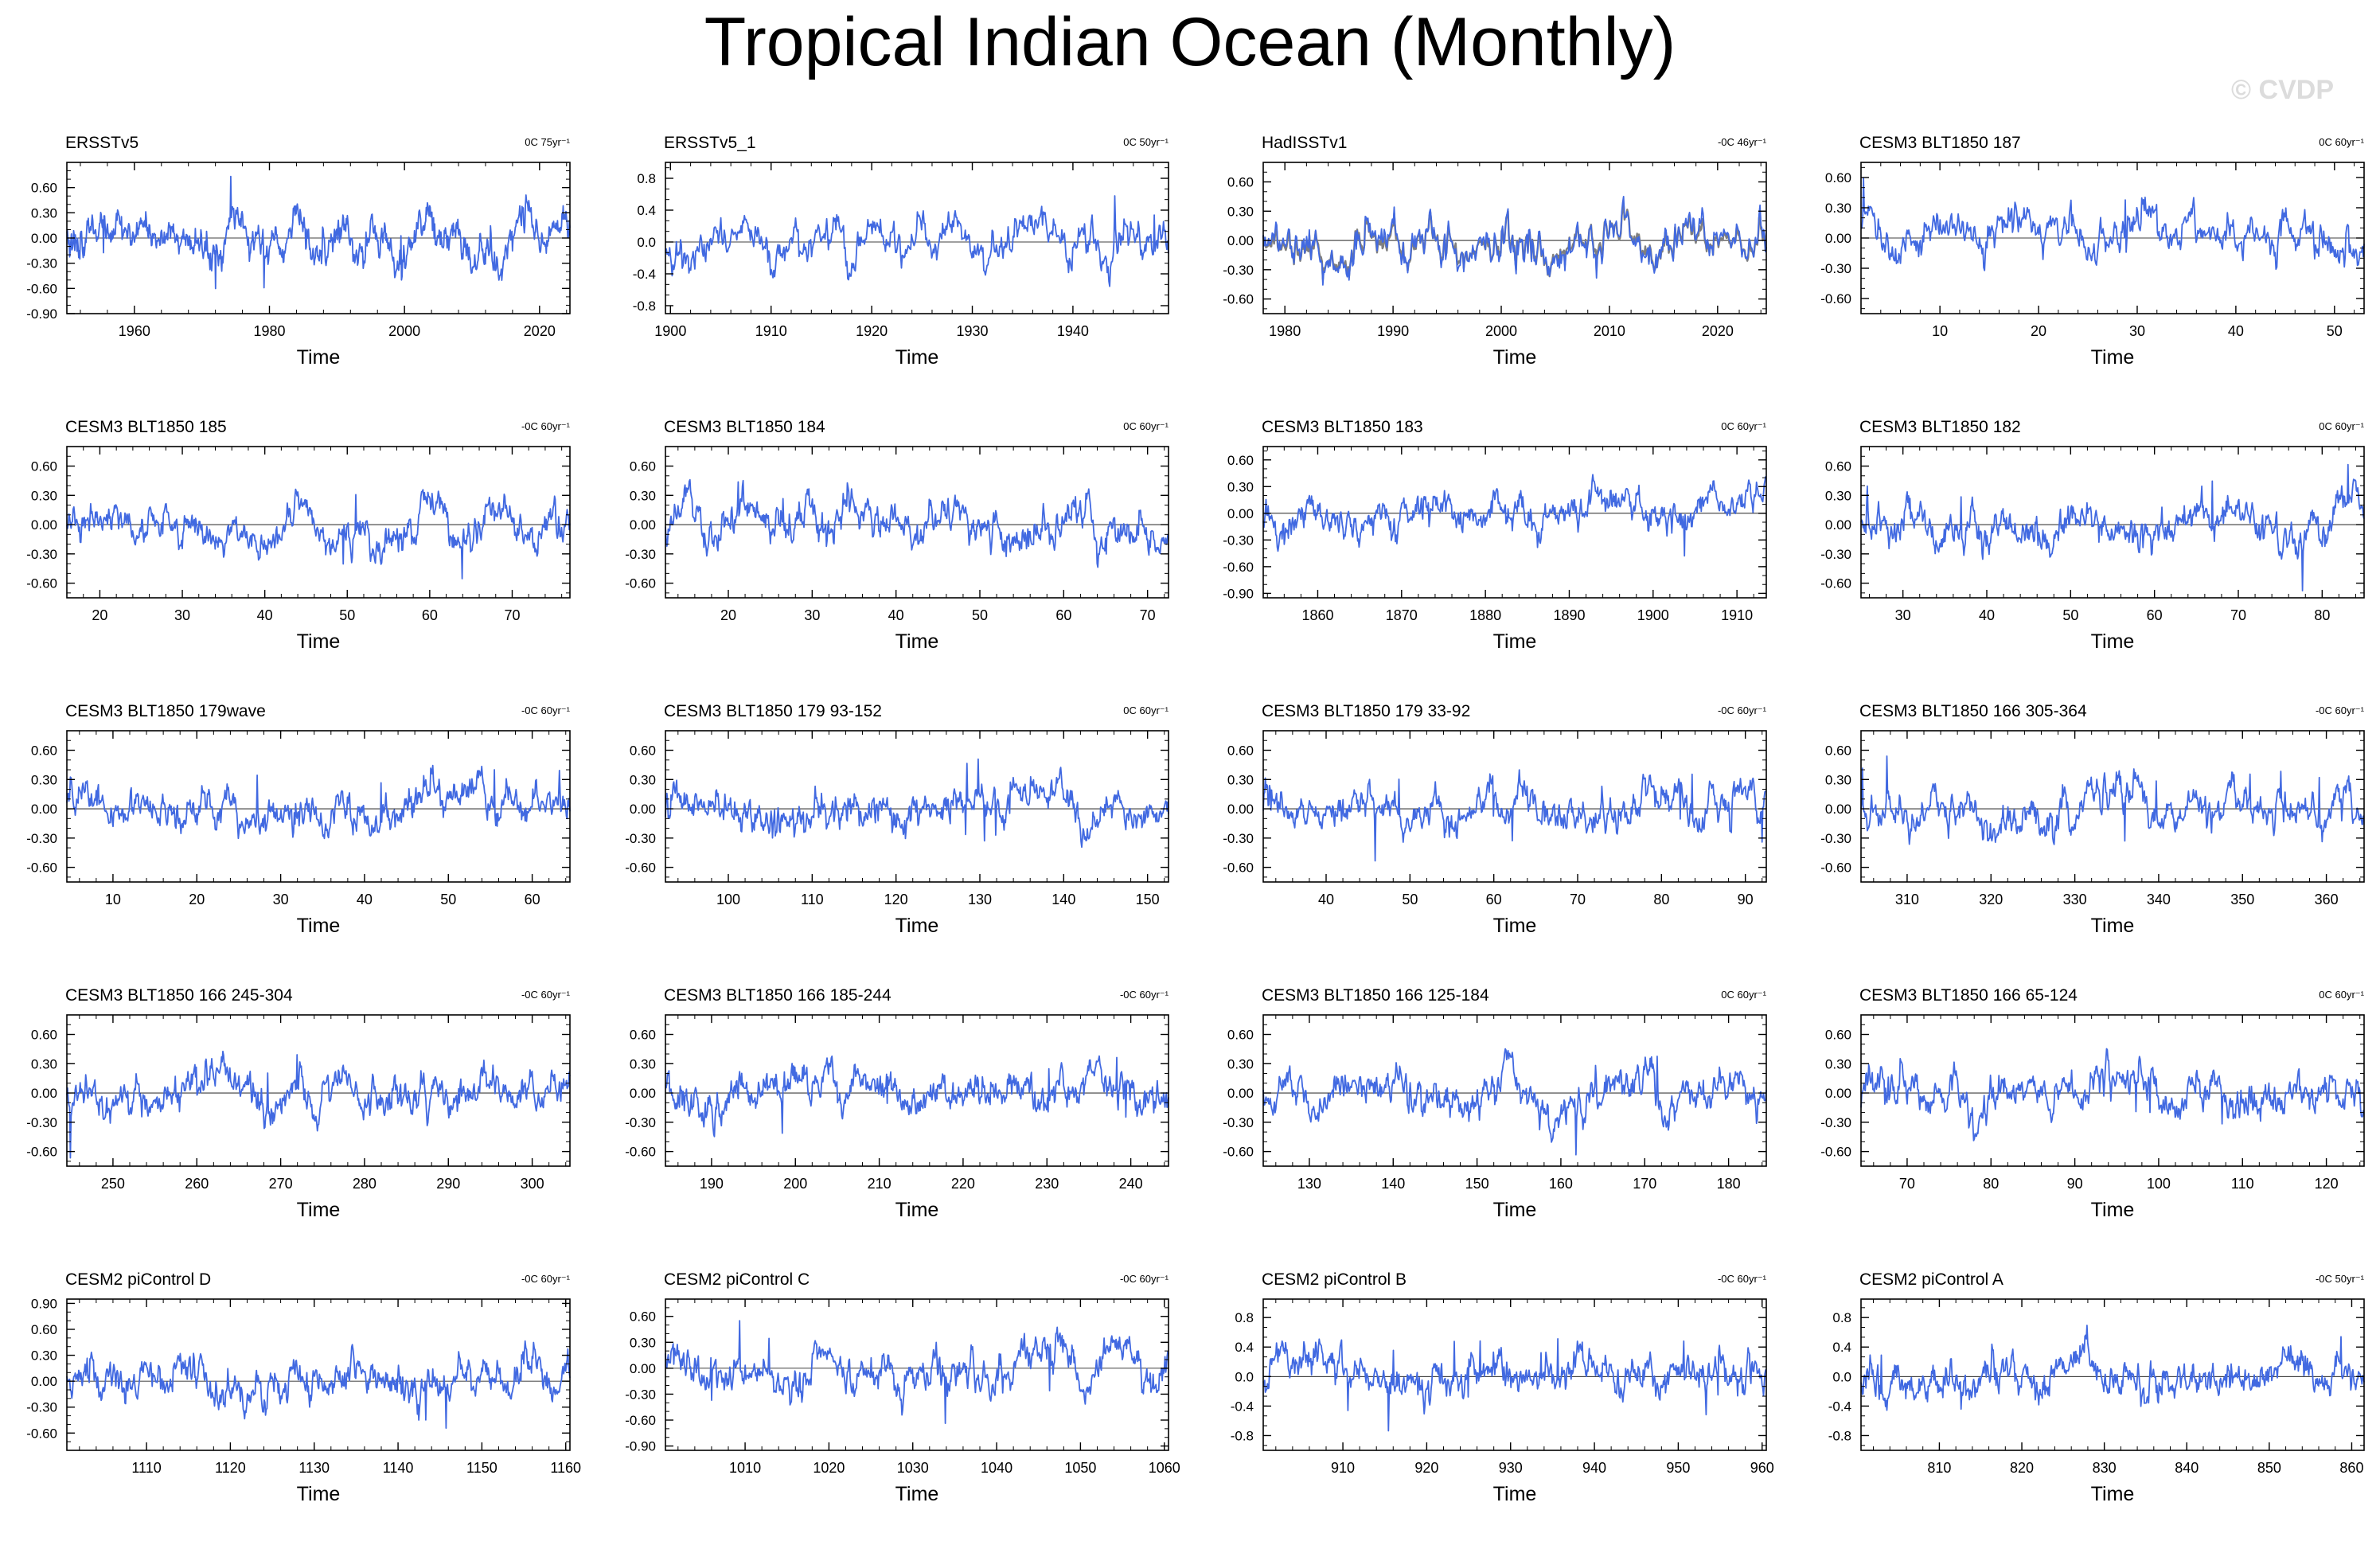 The image size is (2380, 1557). Describe the element at coordinates (1940, 427) in the screenshot. I see `panel-title: CESM3 BLT1850 182` at that location.